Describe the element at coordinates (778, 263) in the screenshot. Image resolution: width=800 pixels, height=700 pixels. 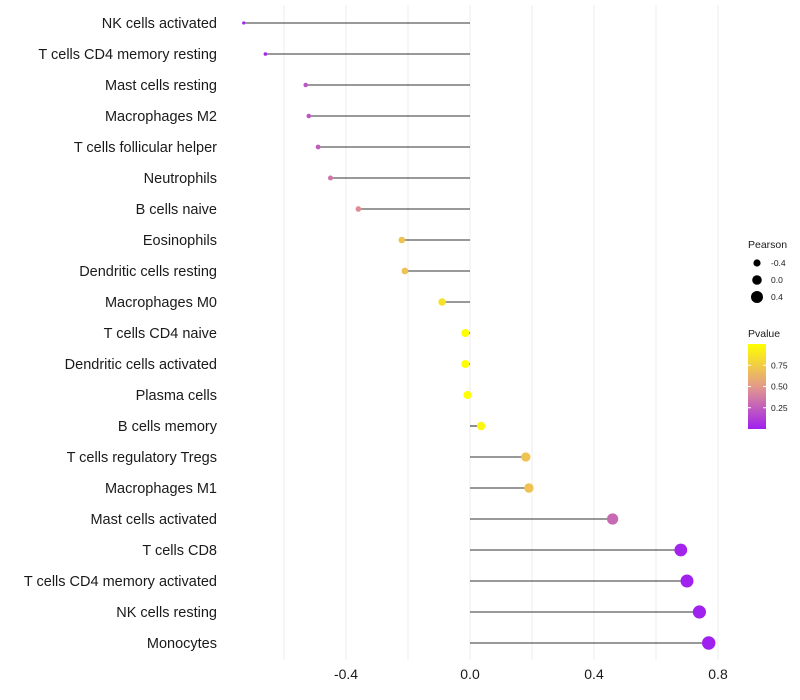
I see `pearson-legend-label: -0.4` at that location.